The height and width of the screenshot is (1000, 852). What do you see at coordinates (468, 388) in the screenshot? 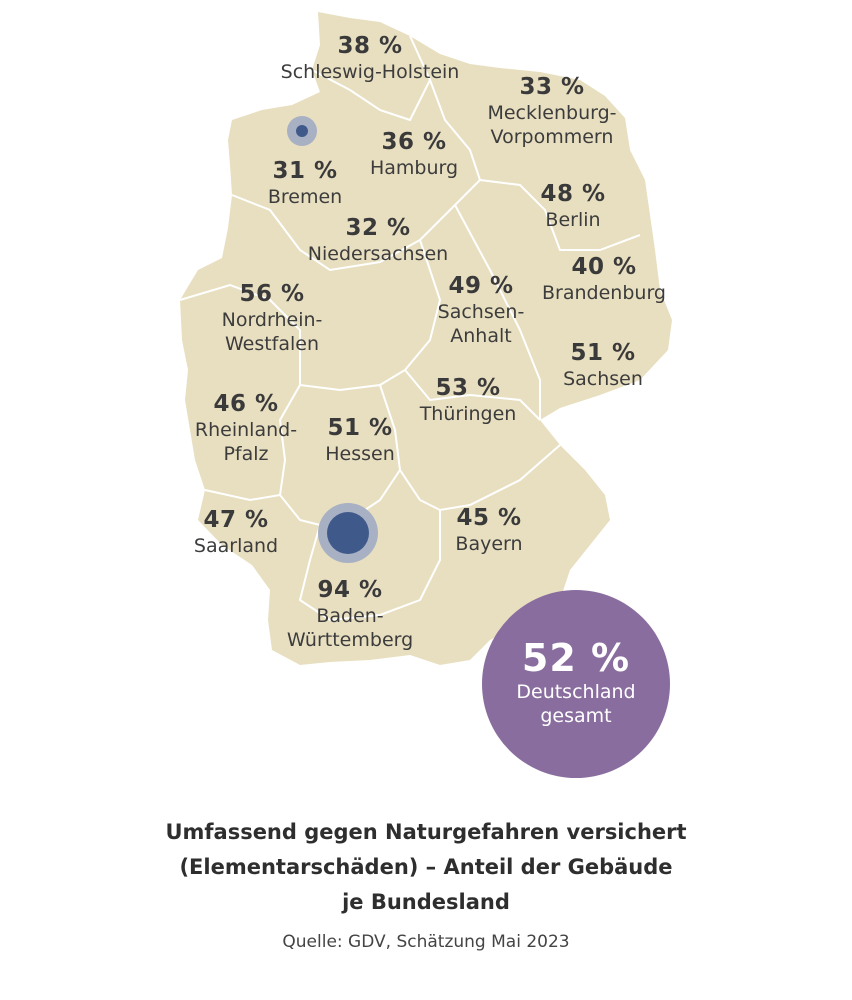
I see `state-percentage: 53 %` at bounding box center [468, 388].